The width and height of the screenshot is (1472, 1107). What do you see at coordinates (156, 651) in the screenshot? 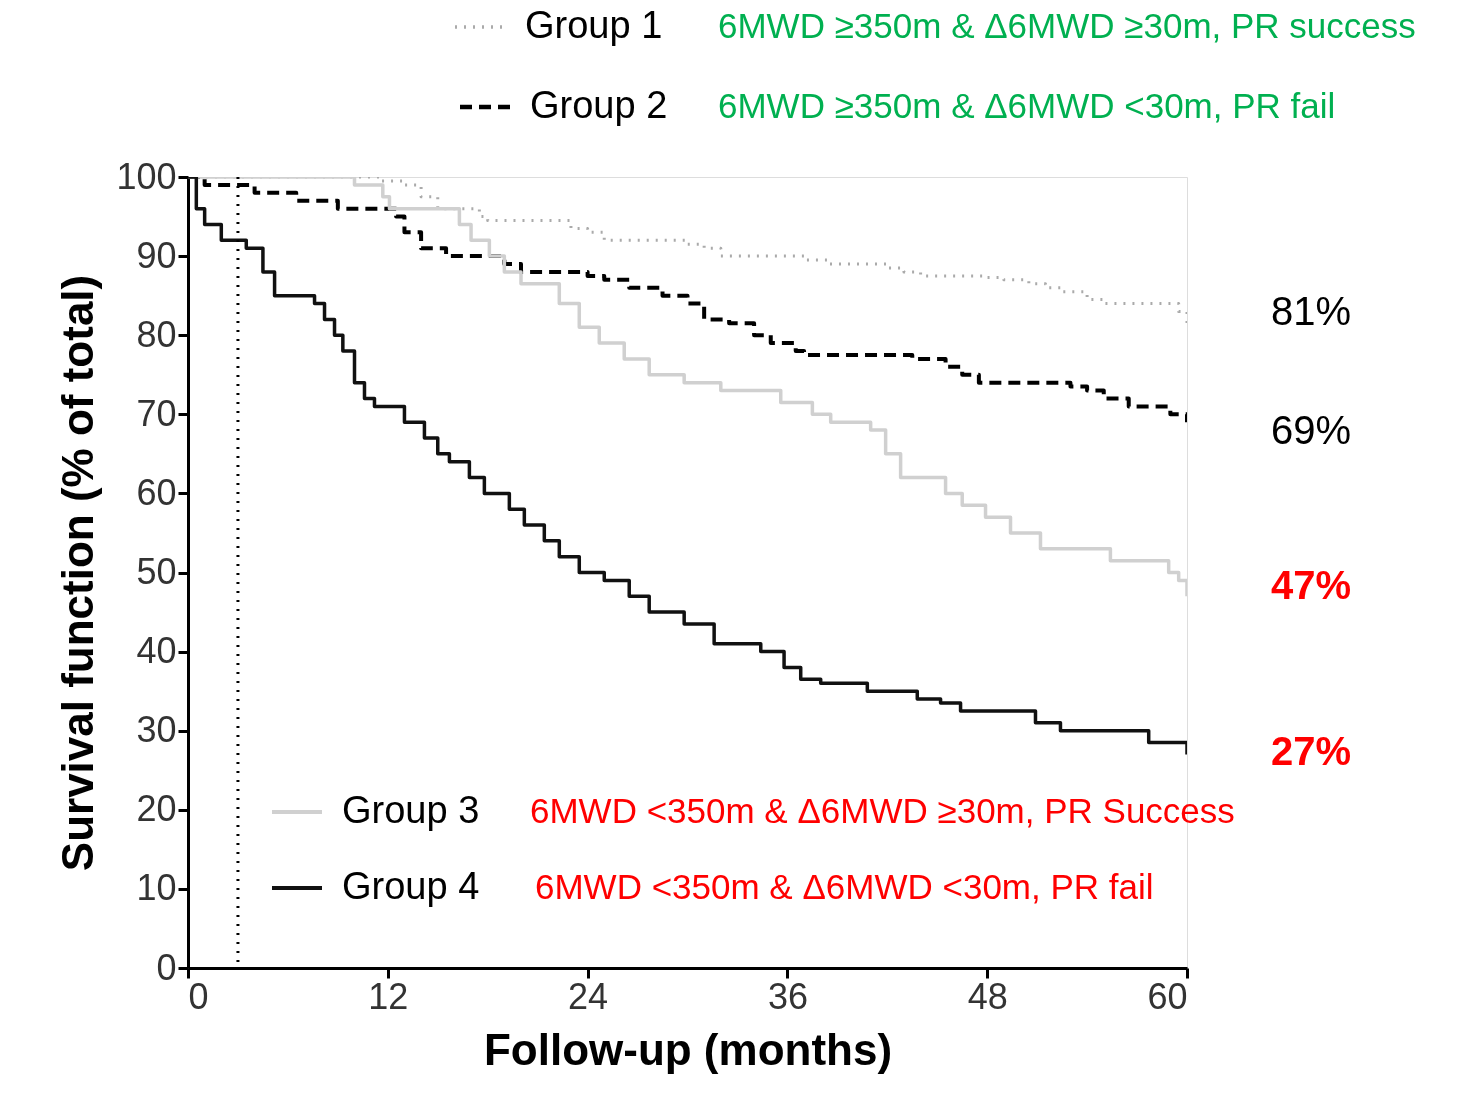
I see `y-tick-label: 40` at bounding box center [156, 651].